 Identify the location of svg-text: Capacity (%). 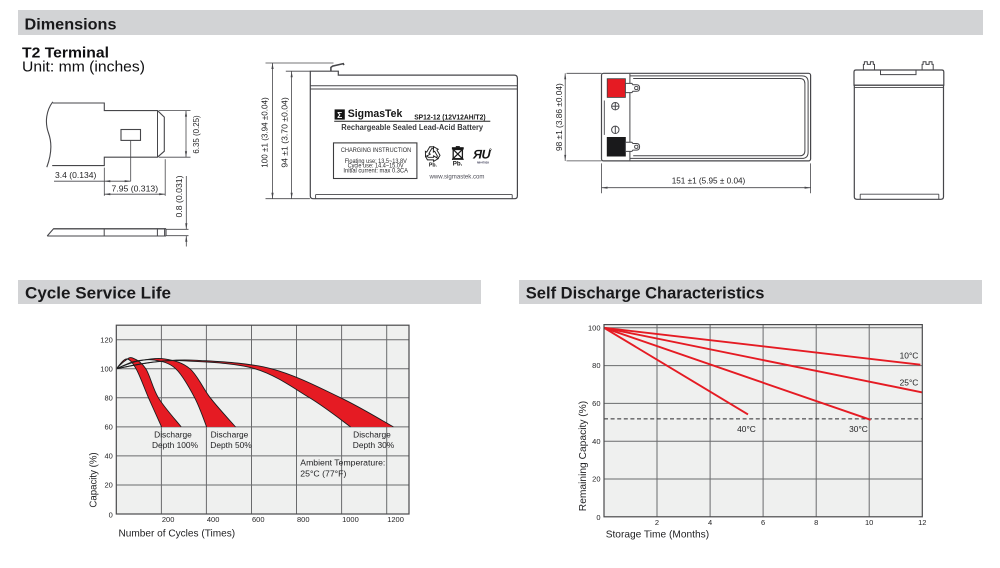
(93, 479).